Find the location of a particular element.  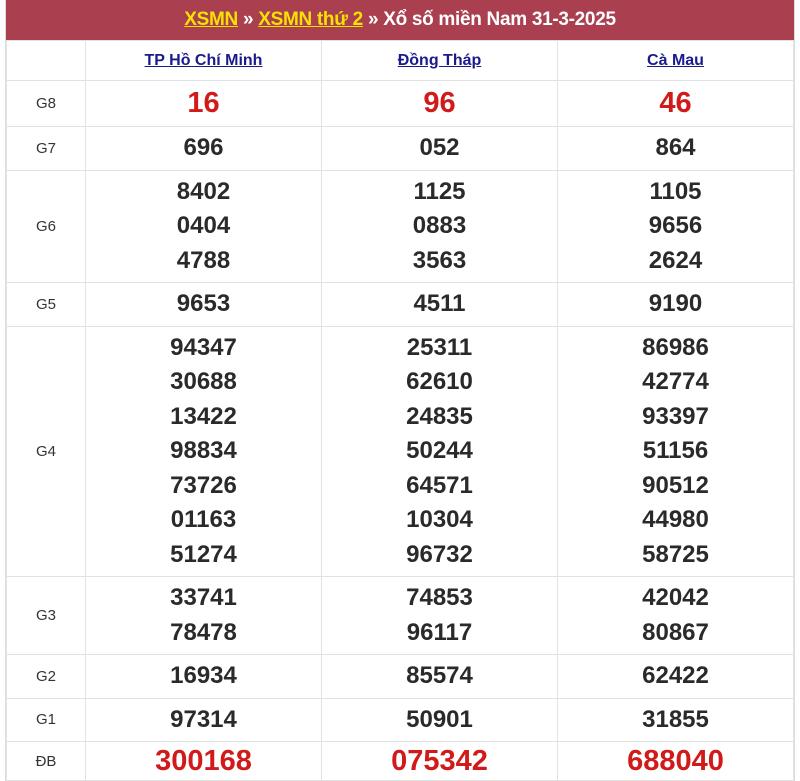

province-header: Đồng Tháp is located at coordinates (439, 60).